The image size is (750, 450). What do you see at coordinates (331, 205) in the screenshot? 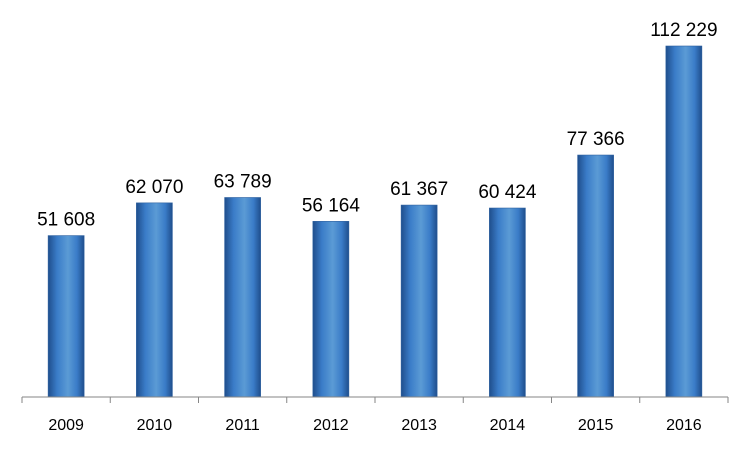
I see `data-label-2012: 56 164` at bounding box center [331, 205].